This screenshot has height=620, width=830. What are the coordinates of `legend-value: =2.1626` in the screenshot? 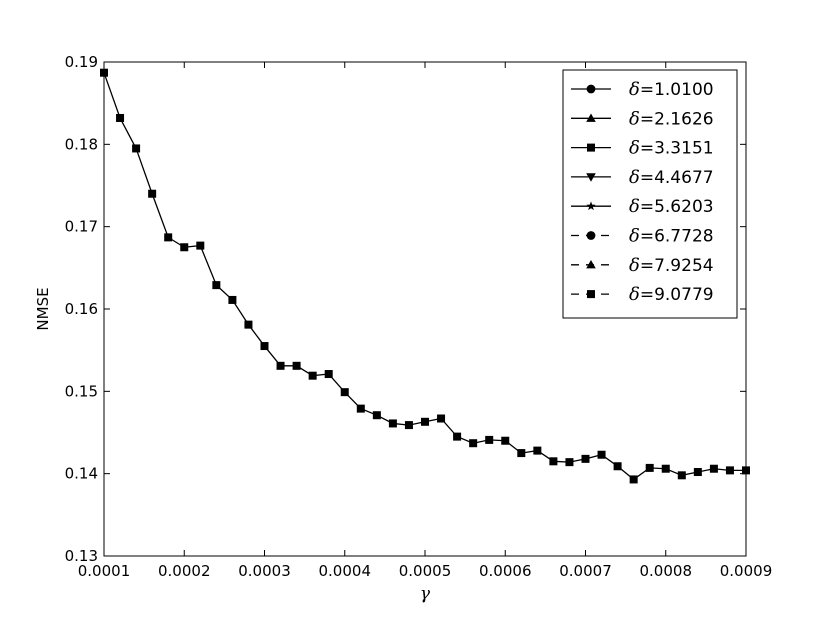 It's located at (677, 119).